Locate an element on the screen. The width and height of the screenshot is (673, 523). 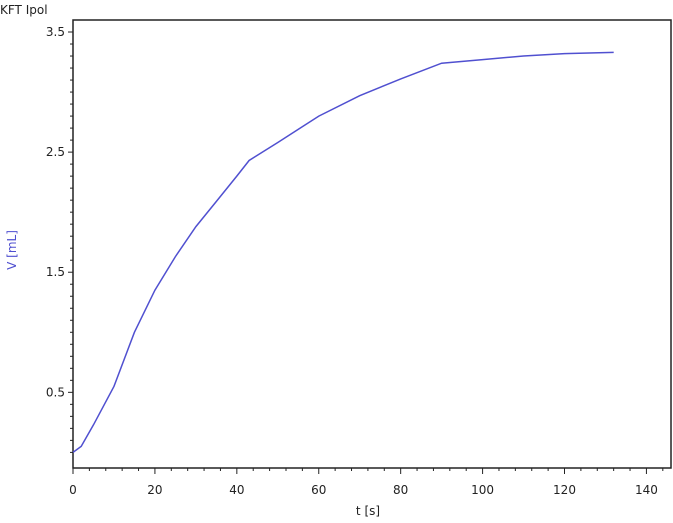
x-tick-label: 60 is located at coordinates (318, 490).